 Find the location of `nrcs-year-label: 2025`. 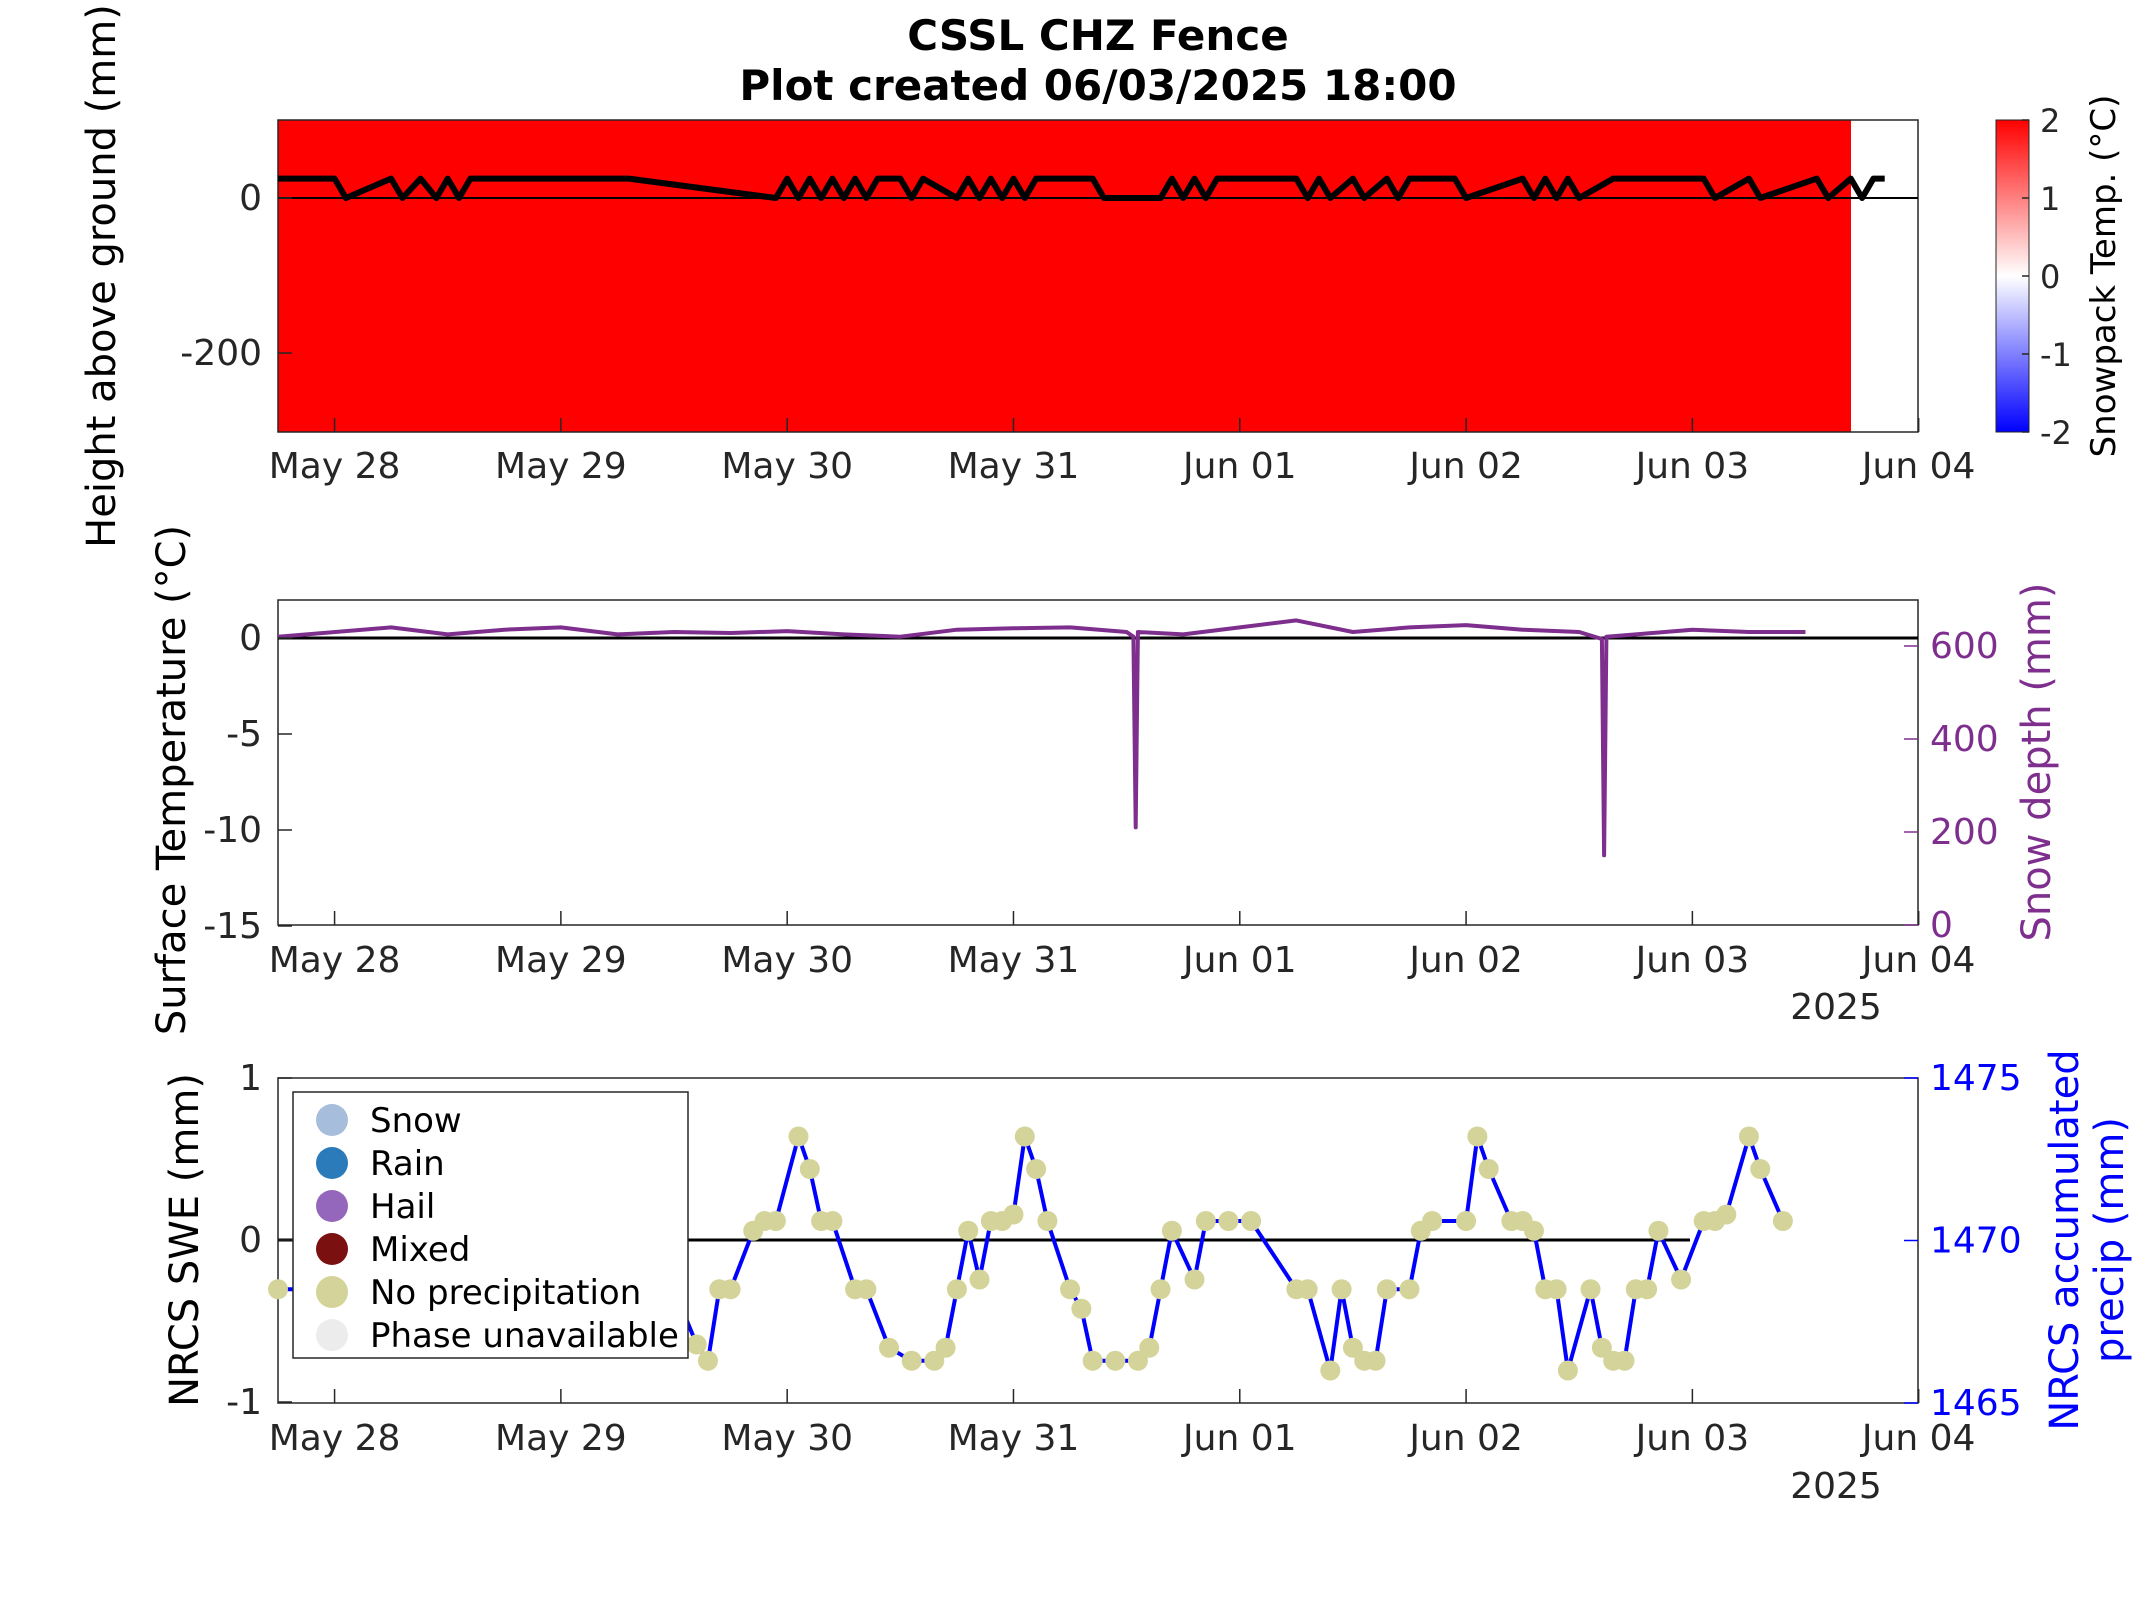

nrcs-year-label: 2025 is located at coordinates (1836, 1486).